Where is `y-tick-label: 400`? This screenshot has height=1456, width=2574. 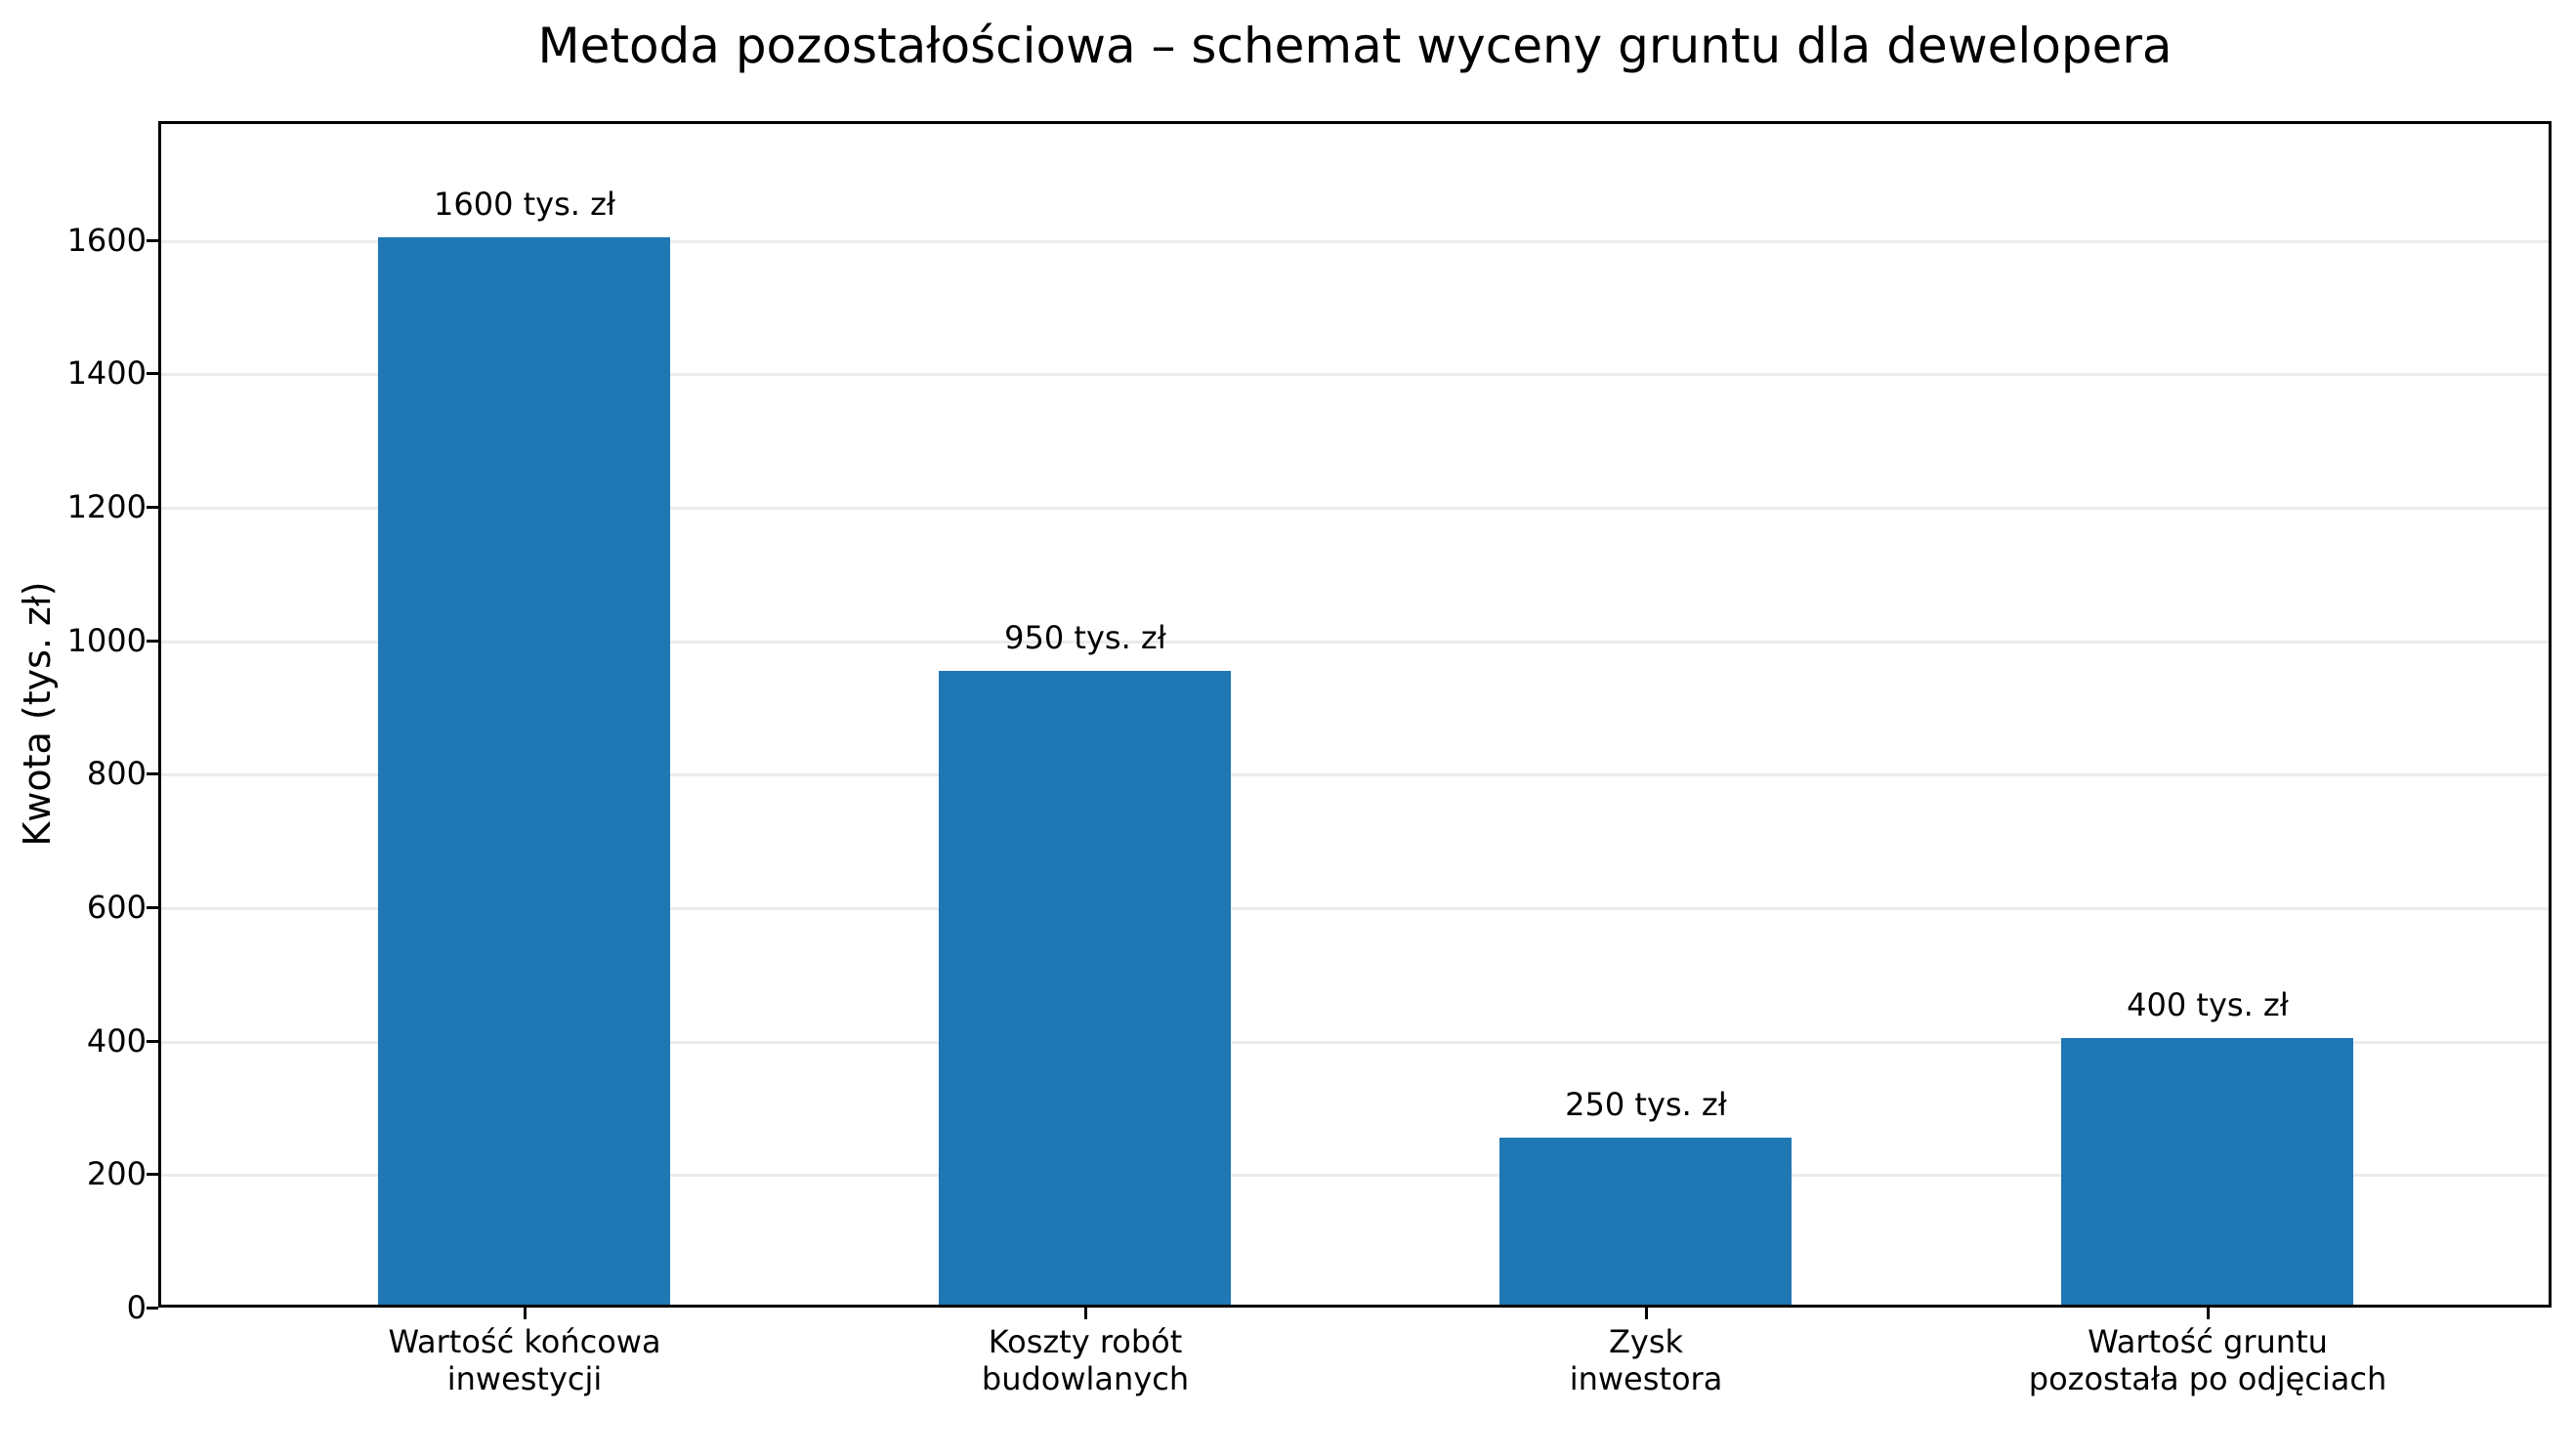 y-tick-label: 400 is located at coordinates (116, 1040).